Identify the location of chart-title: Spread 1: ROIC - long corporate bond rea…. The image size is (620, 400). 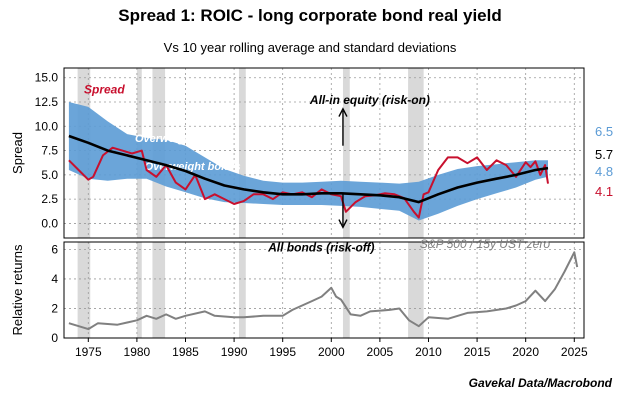
(310, 15).